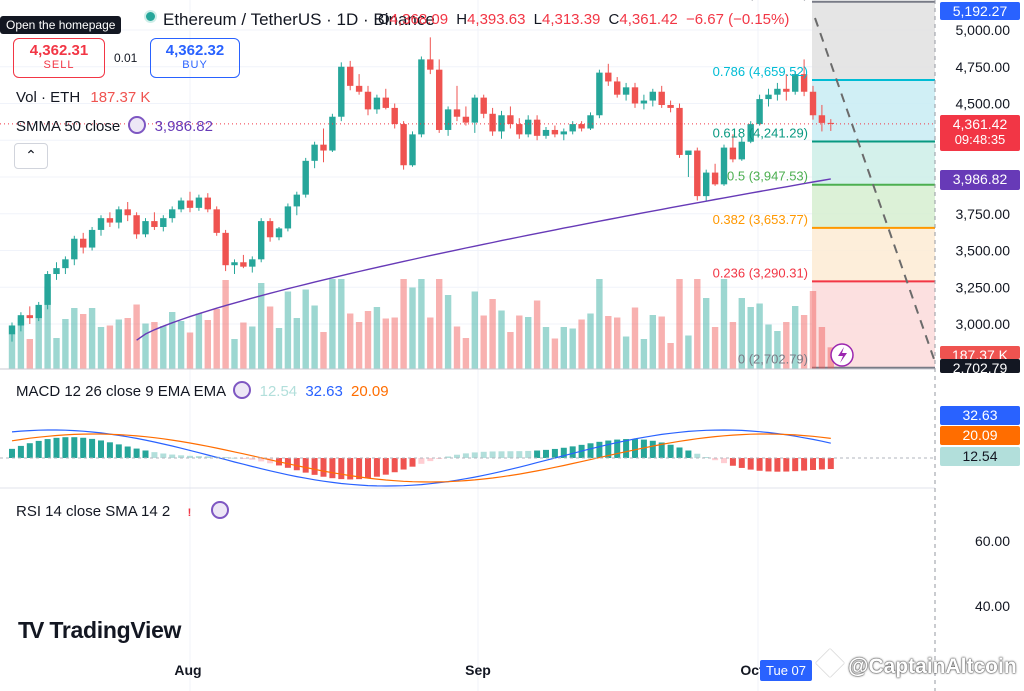  Describe the element at coordinates (983, 67) in the screenshot. I see `price-tick-label: 4,750.00` at that location.